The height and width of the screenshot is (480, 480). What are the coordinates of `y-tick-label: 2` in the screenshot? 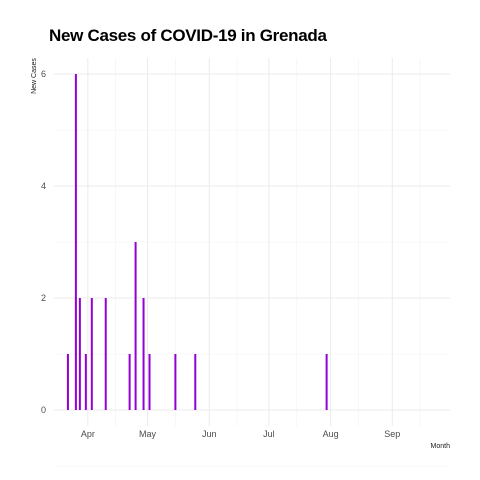 It's located at (43, 298).